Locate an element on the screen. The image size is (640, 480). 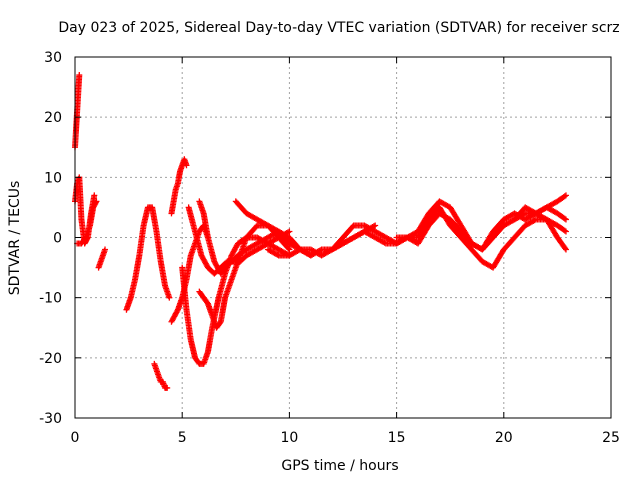
series-arc-q is located at coordinates (540, 228).